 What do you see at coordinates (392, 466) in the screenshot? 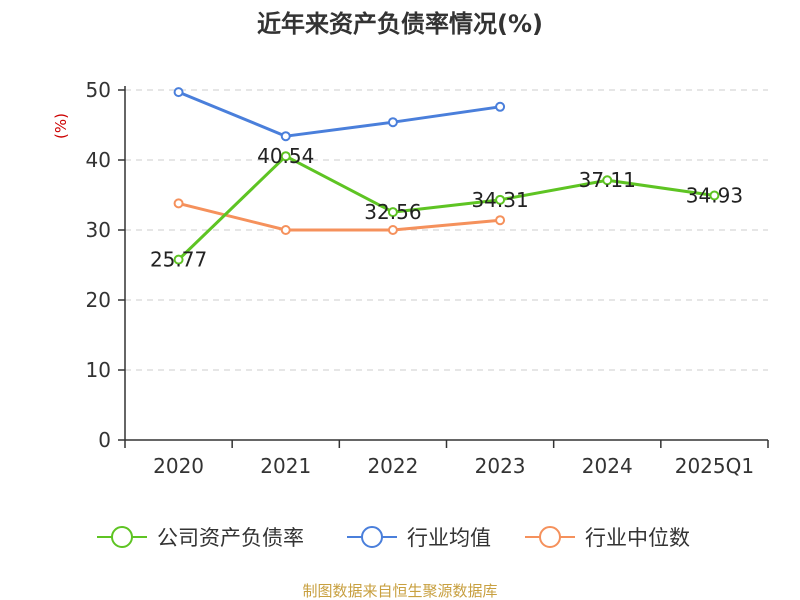
I see `x-tick-label: 2022` at bounding box center [392, 466].